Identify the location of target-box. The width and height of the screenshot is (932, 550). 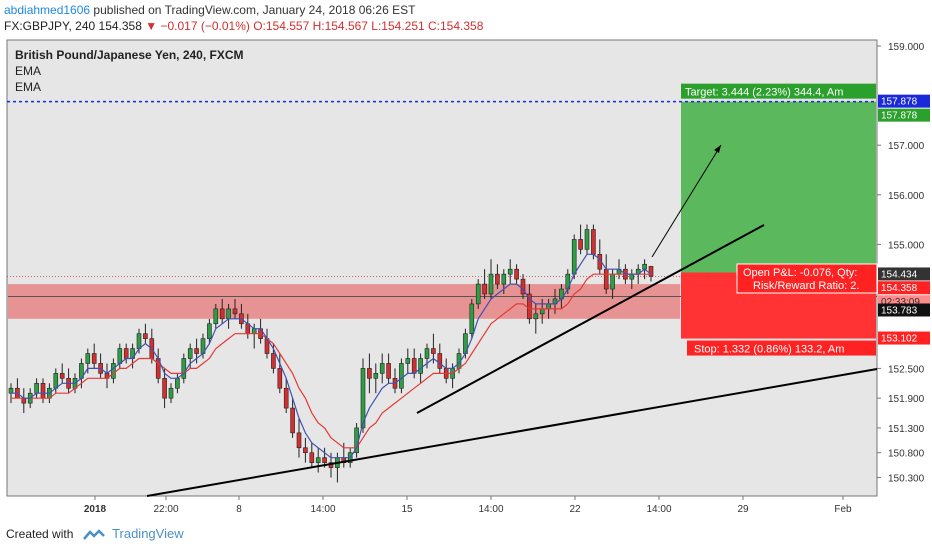
(778, 187).